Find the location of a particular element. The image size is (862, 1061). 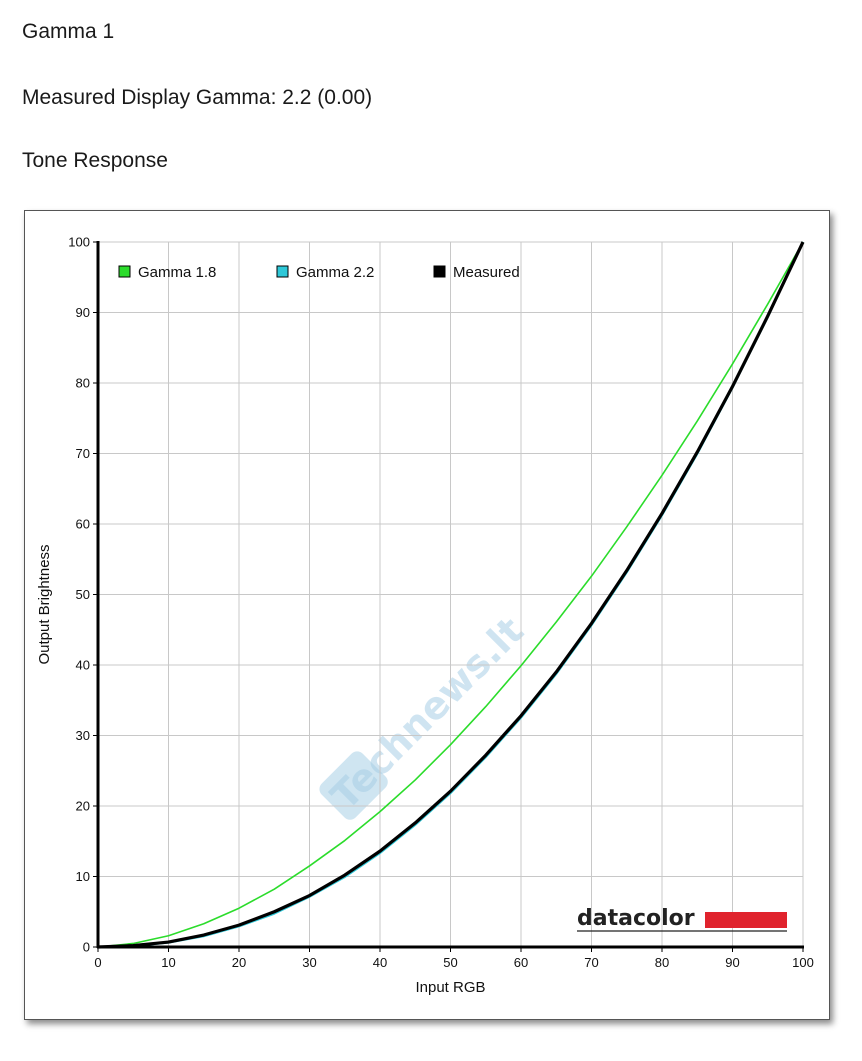

x-tick-label: 50 is located at coordinates (450, 962).